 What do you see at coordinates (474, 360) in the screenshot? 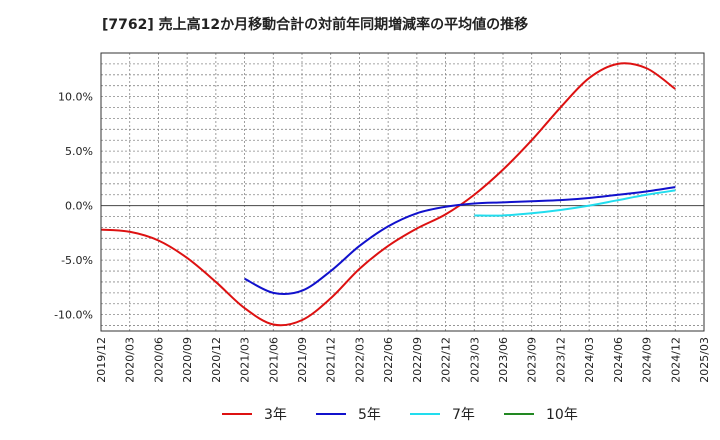
I see `x-tick-label: 2023/03` at bounding box center [474, 360].